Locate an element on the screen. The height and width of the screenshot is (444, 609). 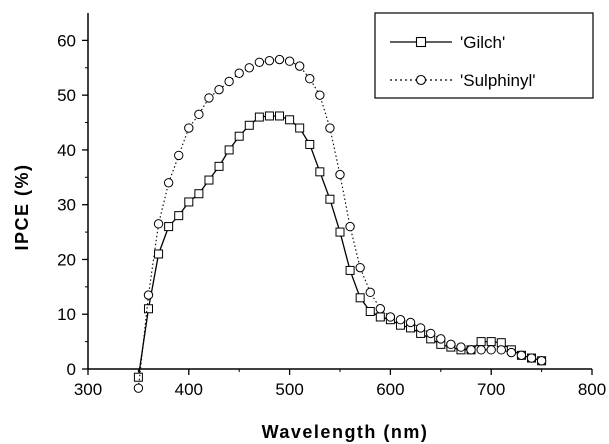
y-tick-label: 10 is located at coordinates (66, 314).